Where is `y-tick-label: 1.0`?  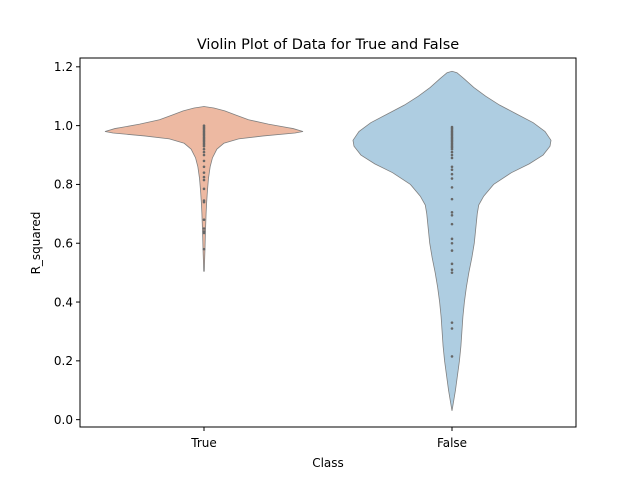
y-tick-label: 1.0 is located at coordinates (63, 126).